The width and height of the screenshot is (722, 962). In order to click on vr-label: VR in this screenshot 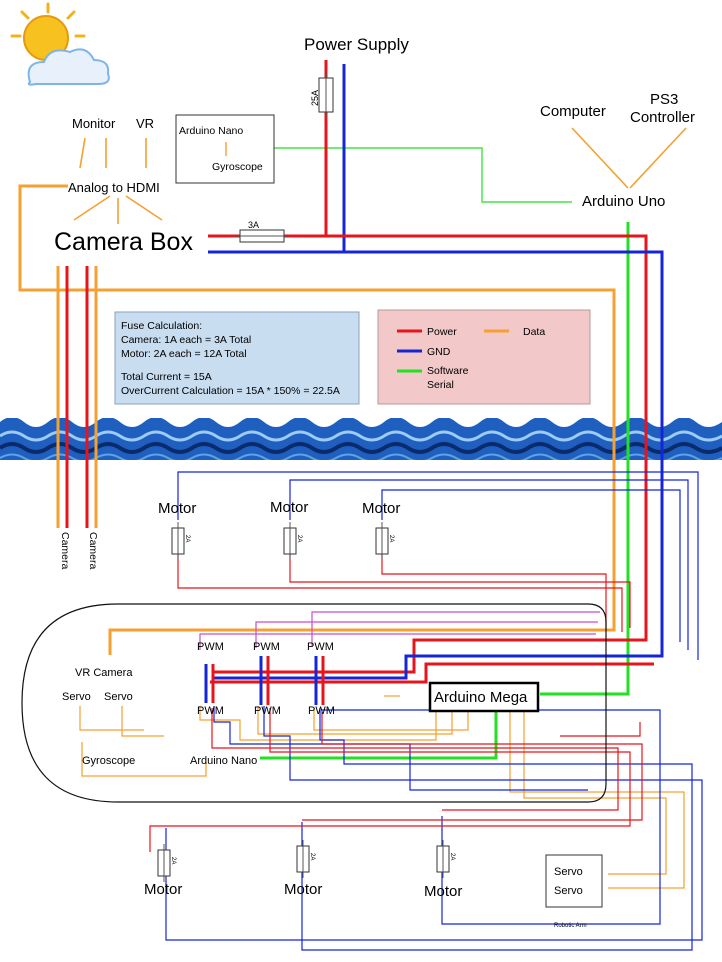, I will do `click(145, 123)`.